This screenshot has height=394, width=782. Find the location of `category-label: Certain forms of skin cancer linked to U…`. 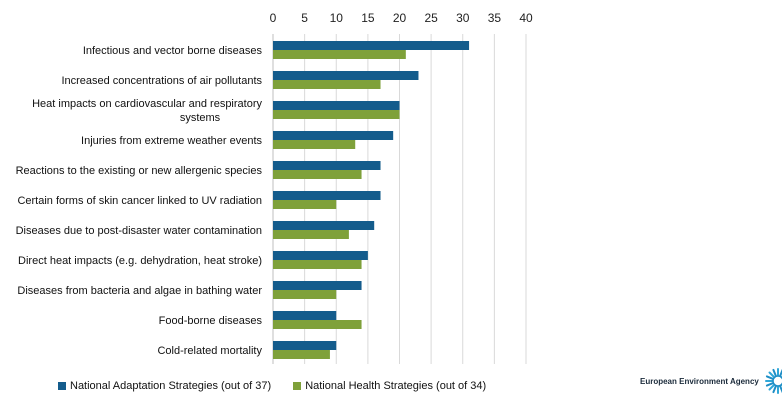

category-label: Certain forms of skin cancer linked to U… is located at coordinates (139, 201).